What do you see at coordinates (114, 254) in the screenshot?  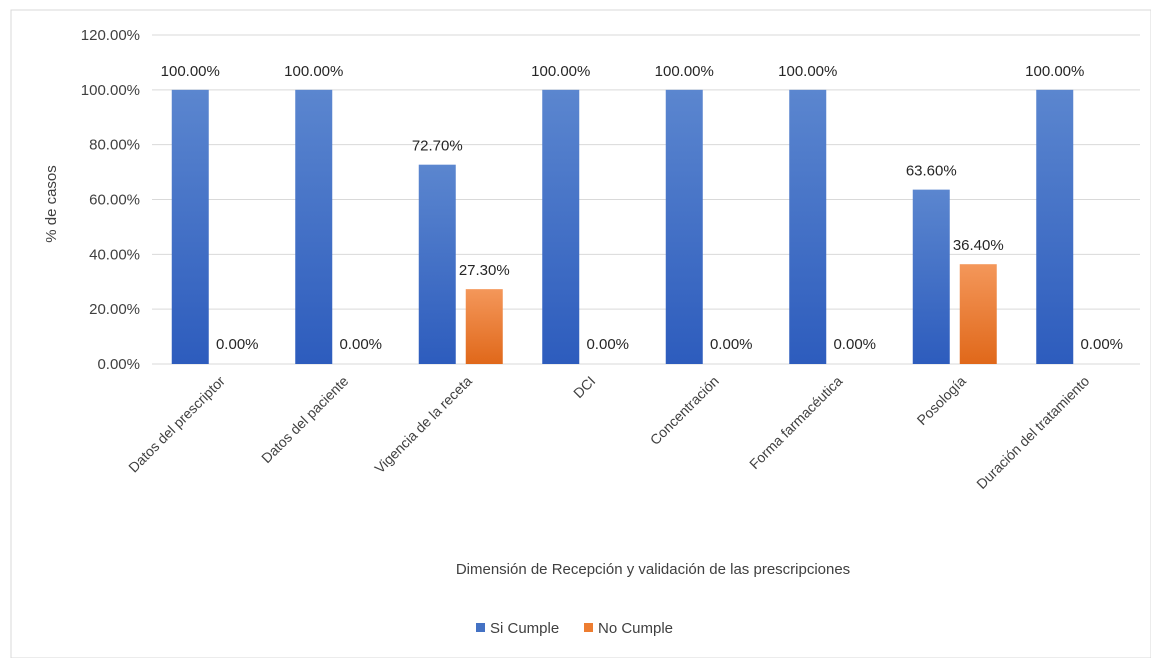 I see `y-tick-label: 40.00%` at bounding box center [114, 254].